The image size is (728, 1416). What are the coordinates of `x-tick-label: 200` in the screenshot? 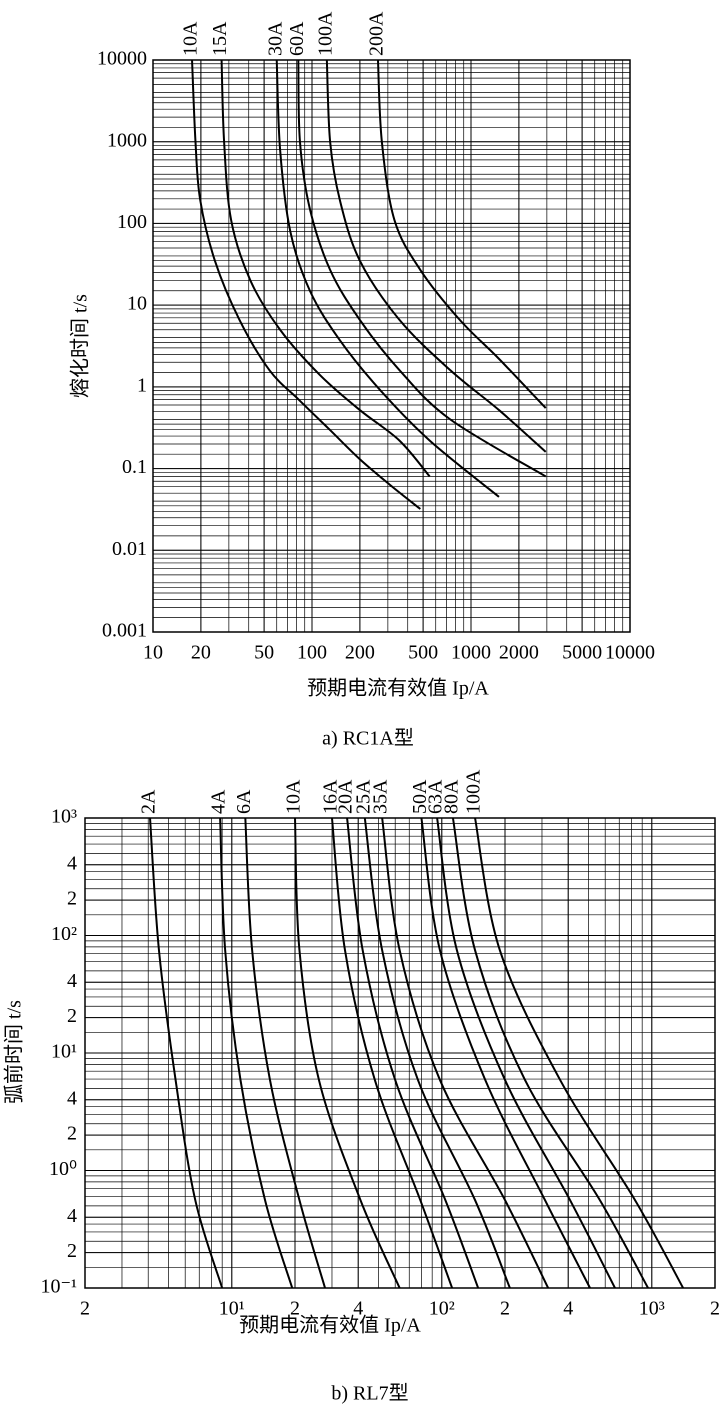 It's located at (360, 653).